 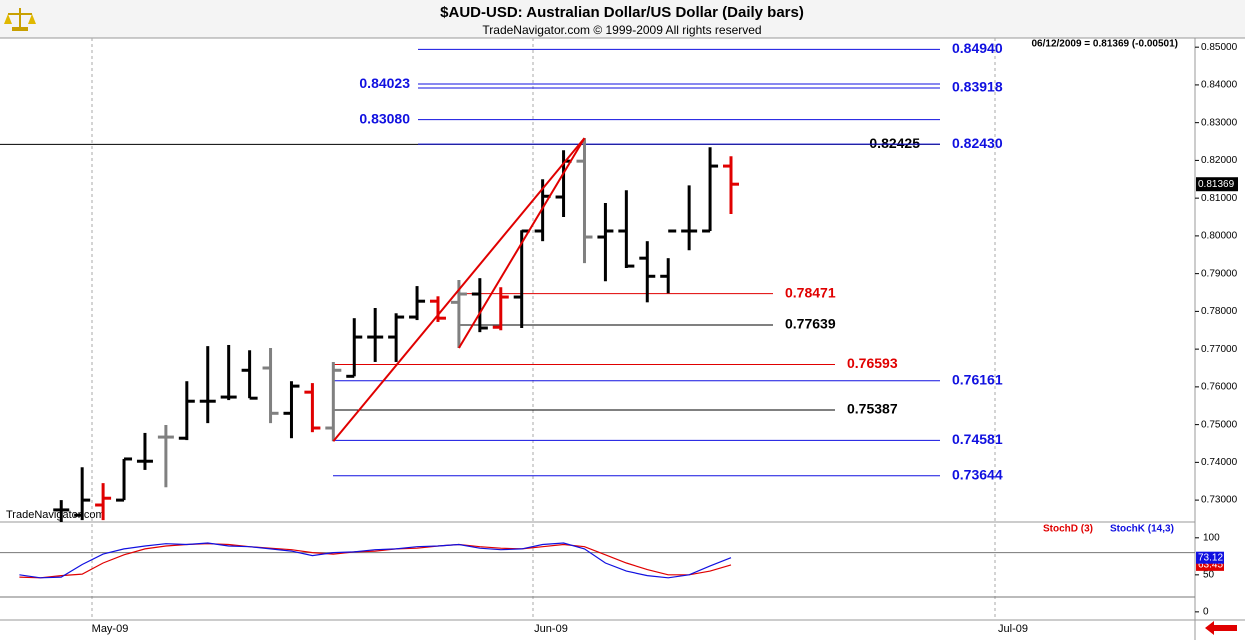 What do you see at coordinates (1209, 574) in the screenshot?
I see `y-tick-label: 50` at bounding box center [1209, 574].